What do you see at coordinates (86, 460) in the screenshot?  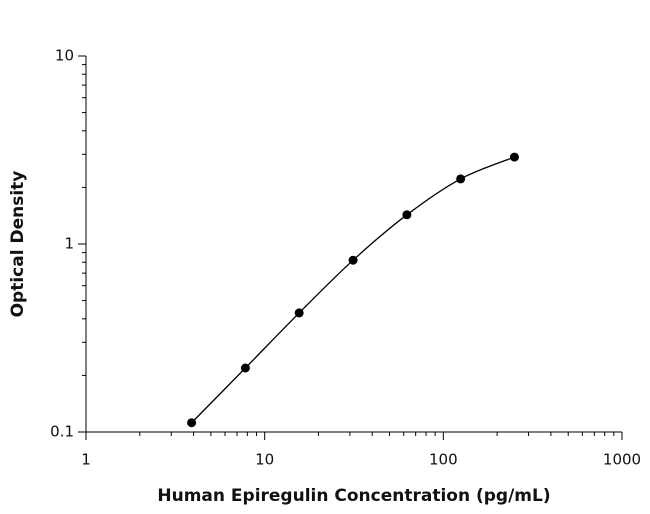 I see `x-tick-label: 1` at bounding box center [86, 460].